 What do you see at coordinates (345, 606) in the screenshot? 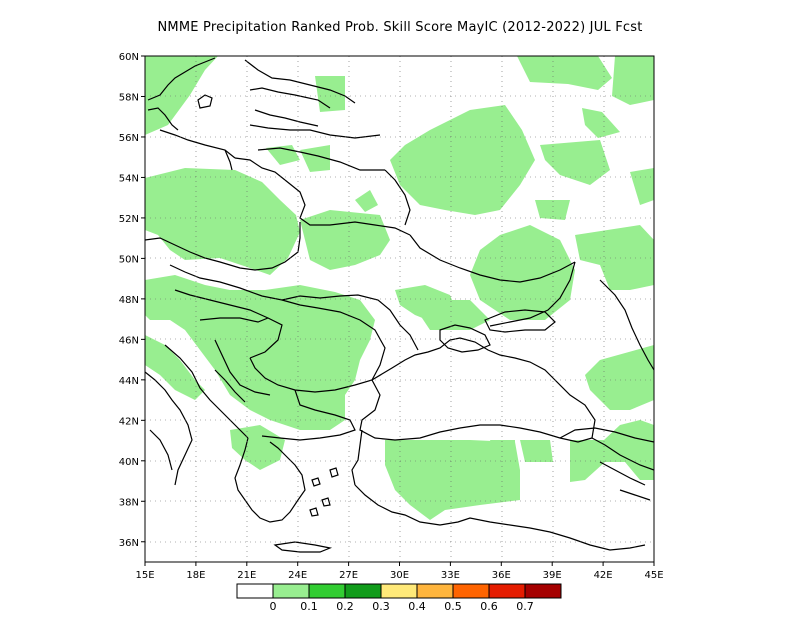
I see `colorbar-label: 0.2` at bounding box center [345, 606].